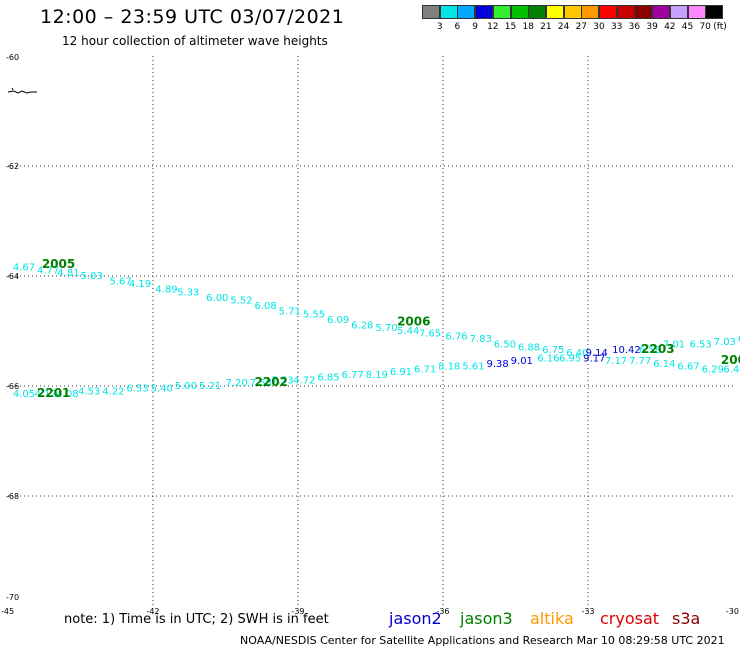 Image resolution: width=740 pixels, height=650 pixels. What do you see at coordinates (725, 342) in the screenshot?
I see `wave-height-value: 7.03` at bounding box center [725, 342].